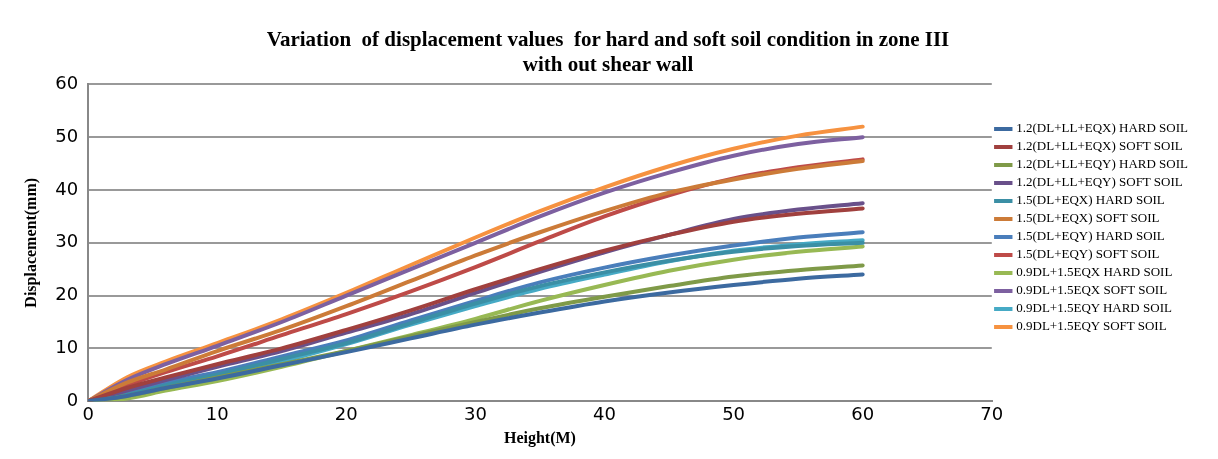 The image size is (1218, 459). Describe the element at coordinates (992, 413) in the screenshot. I see `x-tick-label: 70` at that location.